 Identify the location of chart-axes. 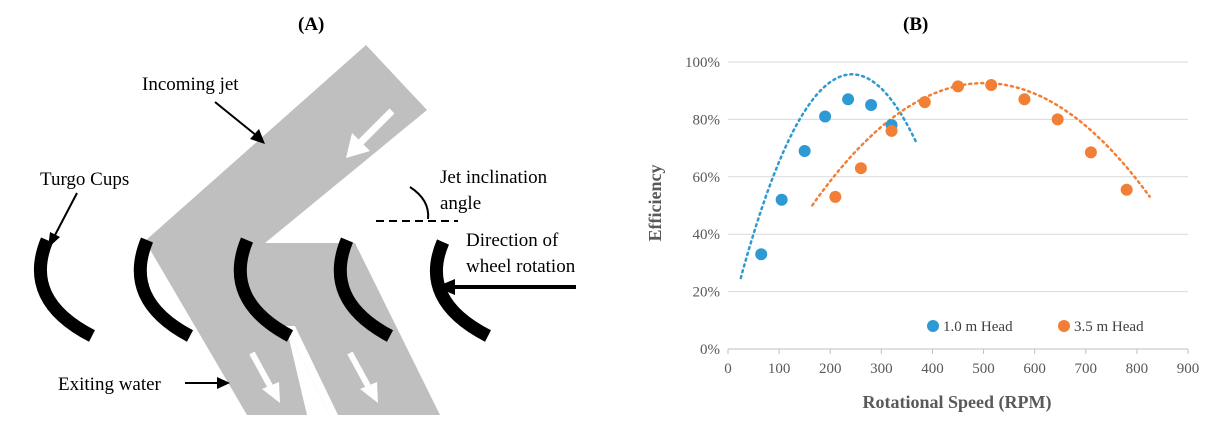
(958, 351).